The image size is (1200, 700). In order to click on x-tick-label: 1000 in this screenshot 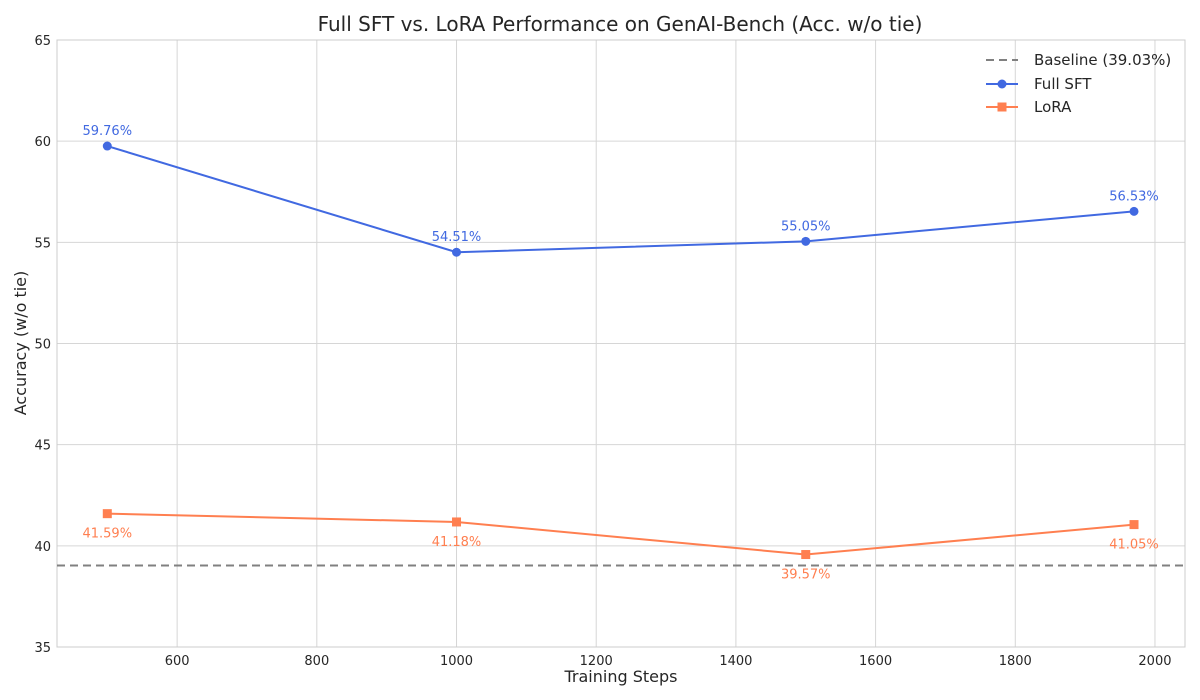, I will do `click(456, 661)`.